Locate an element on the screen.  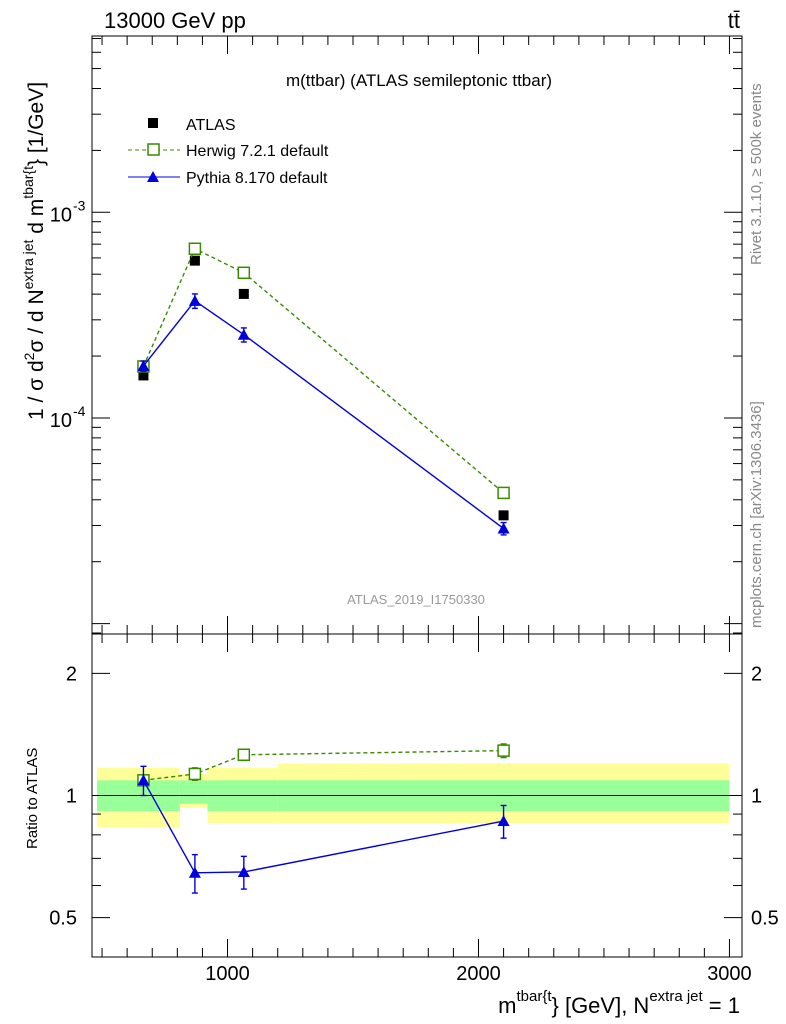
y-tick-exp-main: -3 is located at coordinates (79, 205).